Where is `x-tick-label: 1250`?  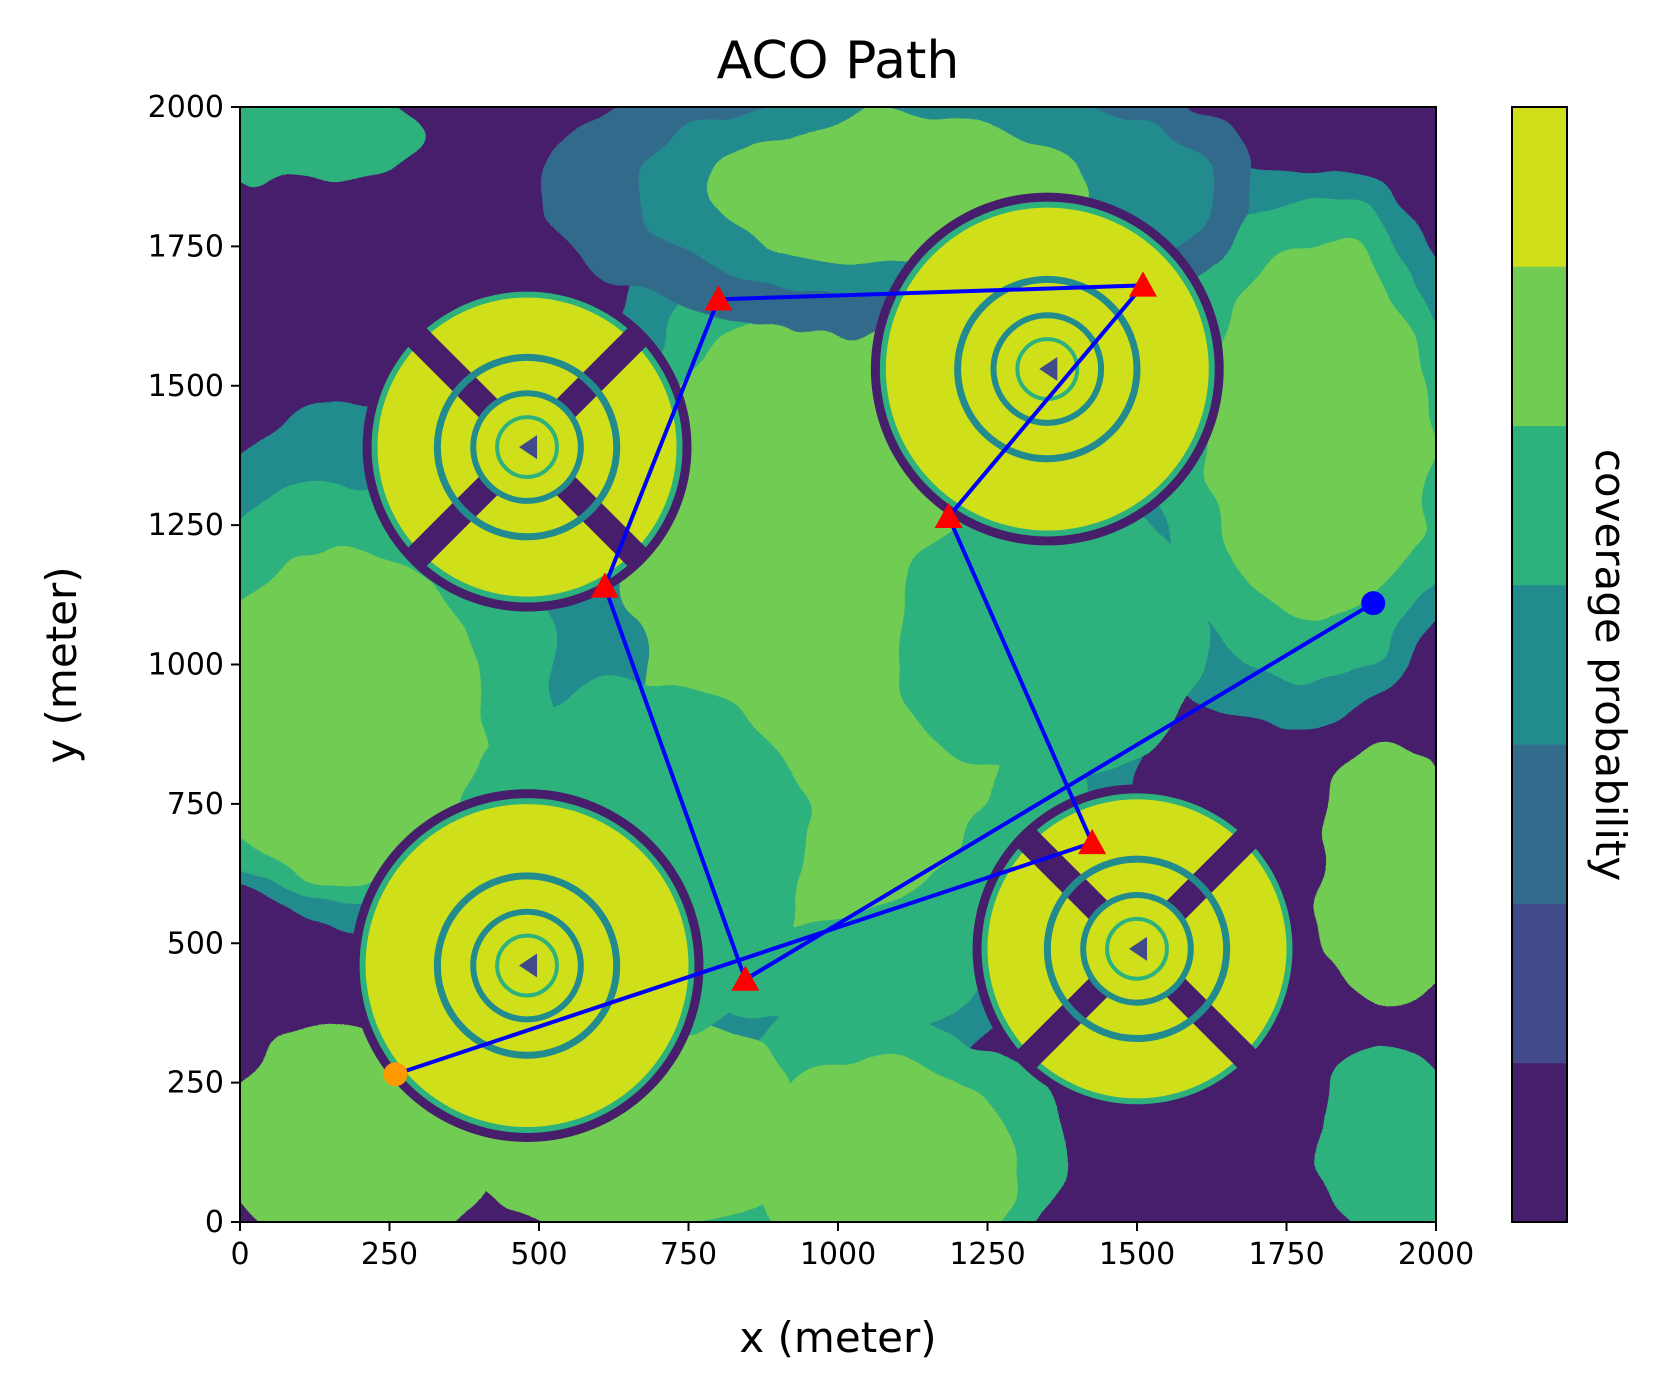 x-tick-label: 1250 is located at coordinates (987, 1254).